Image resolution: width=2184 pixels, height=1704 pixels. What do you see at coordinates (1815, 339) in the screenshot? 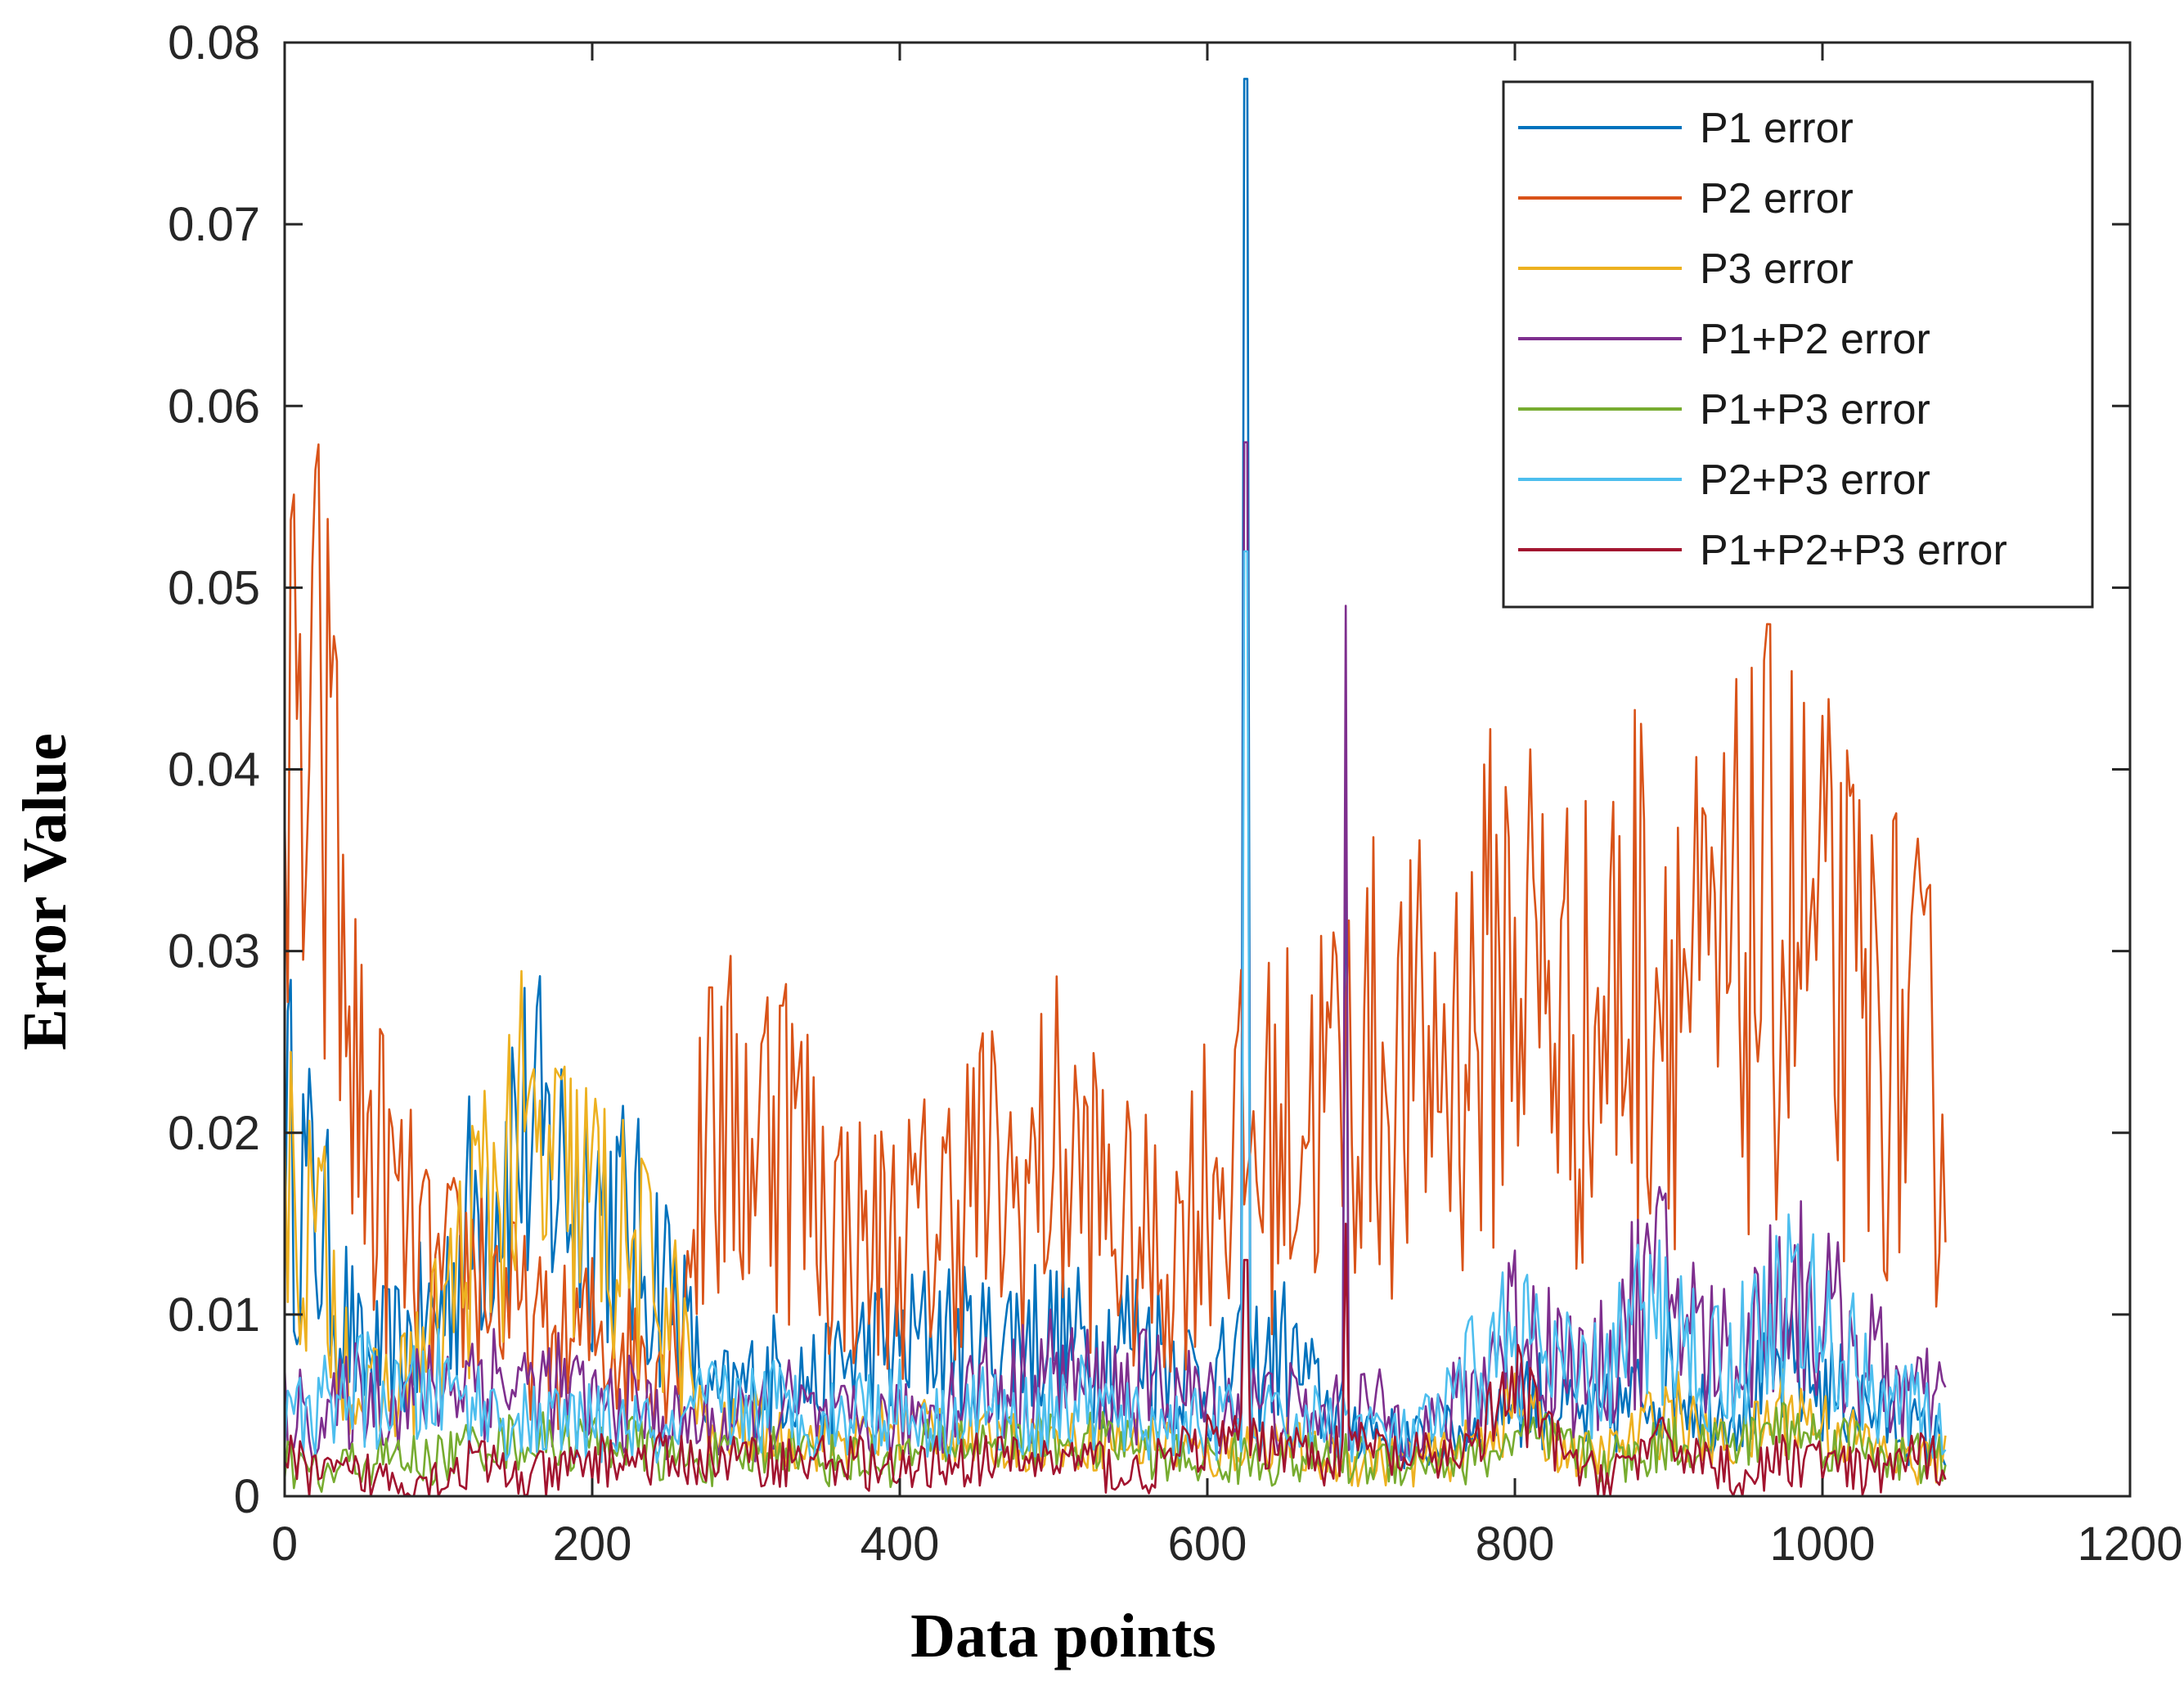
I see `legend-label: P1+P2 error` at bounding box center [1815, 339].